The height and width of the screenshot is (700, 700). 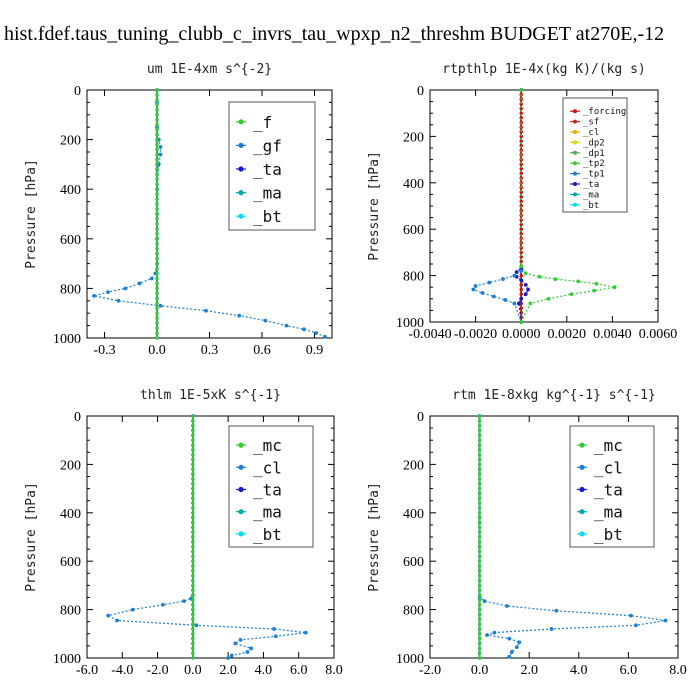 What do you see at coordinates (568, 206) in the screenshot?
I see `series-markers-tp2` at bounding box center [568, 206].